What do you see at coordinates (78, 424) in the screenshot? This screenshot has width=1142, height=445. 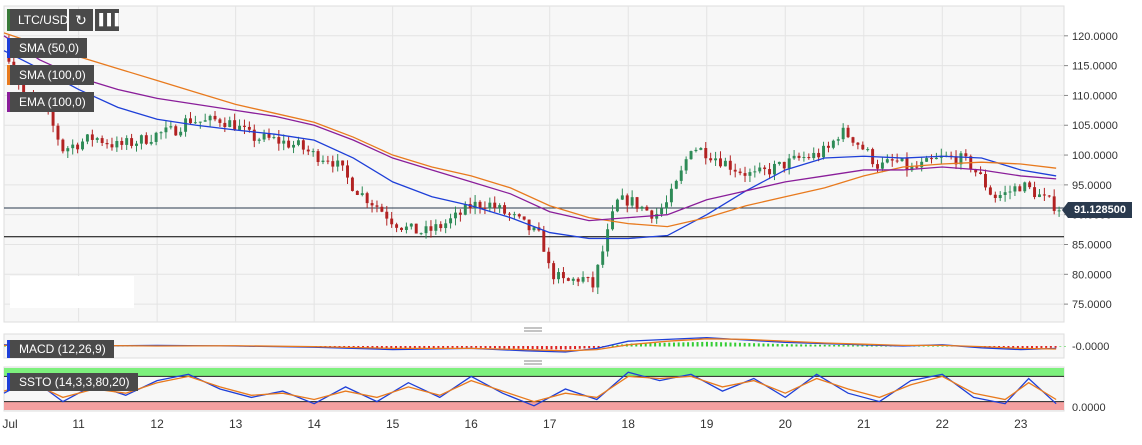 I see `x-tick-label: 11` at bounding box center [78, 424].